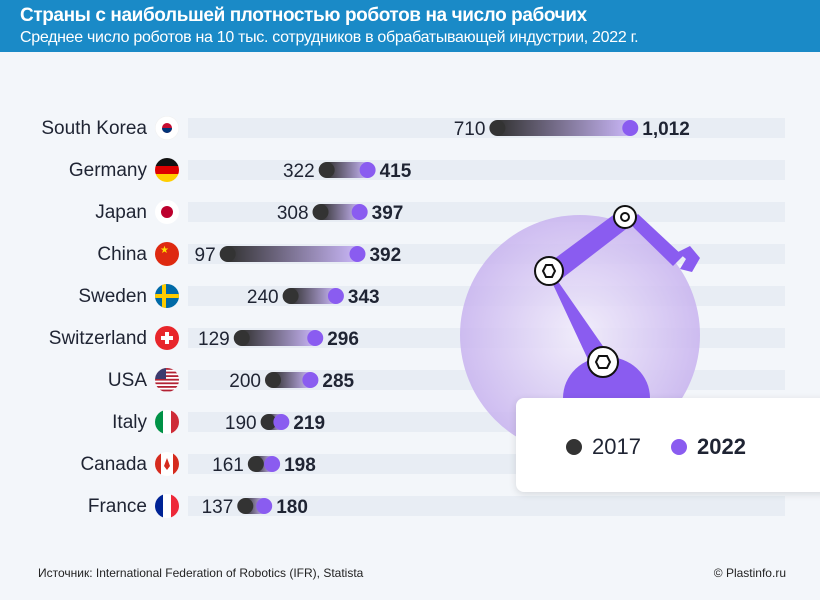  Describe the element at coordinates (117, 506) in the screenshot. I see `country-label: France` at that location.